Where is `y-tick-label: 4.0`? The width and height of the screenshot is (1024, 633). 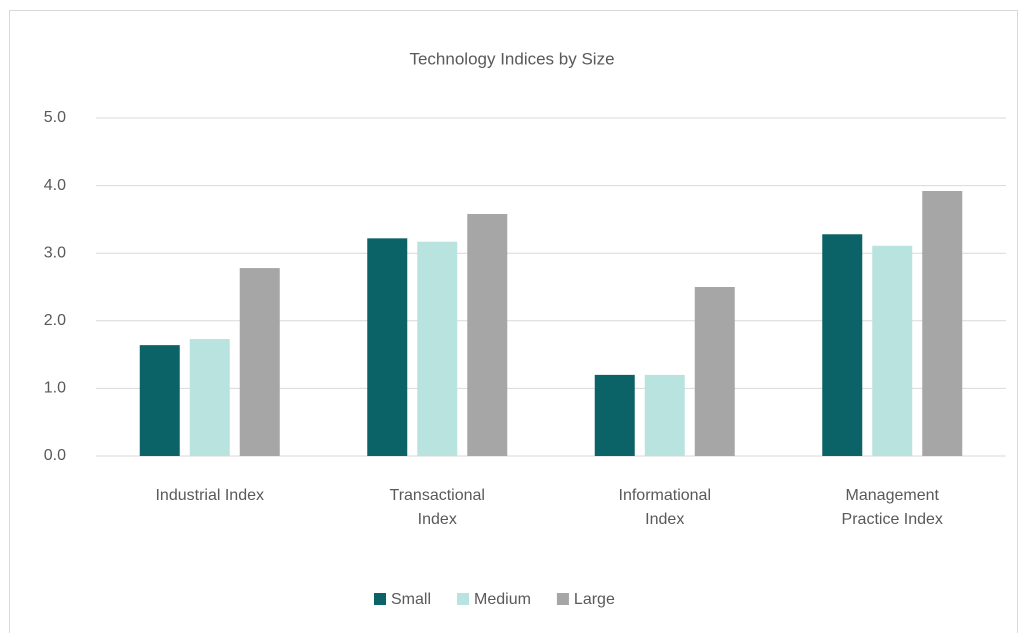
y-tick-label: 4.0 is located at coordinates (55, 185).